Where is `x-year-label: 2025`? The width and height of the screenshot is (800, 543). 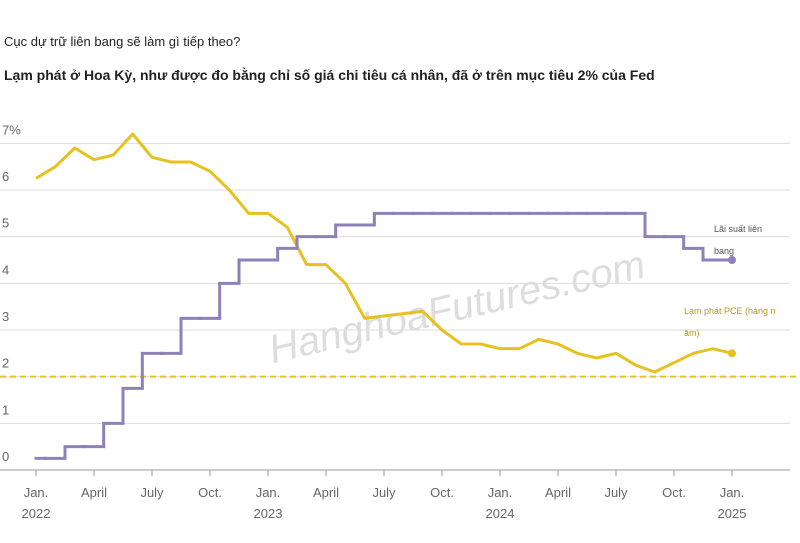
x-year-label: 2025 is located at coordinates (732, 513).